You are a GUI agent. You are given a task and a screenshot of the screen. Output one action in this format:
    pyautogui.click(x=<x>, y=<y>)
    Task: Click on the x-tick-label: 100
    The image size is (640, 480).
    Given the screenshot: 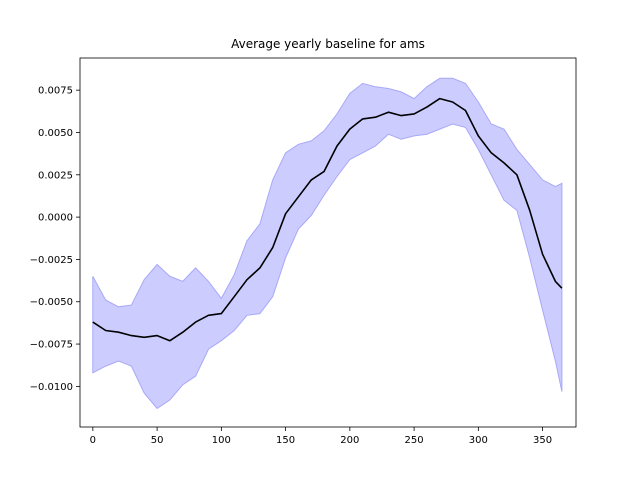 What is the action you would take?
    pyautogui.click(x=221, y=440)
    